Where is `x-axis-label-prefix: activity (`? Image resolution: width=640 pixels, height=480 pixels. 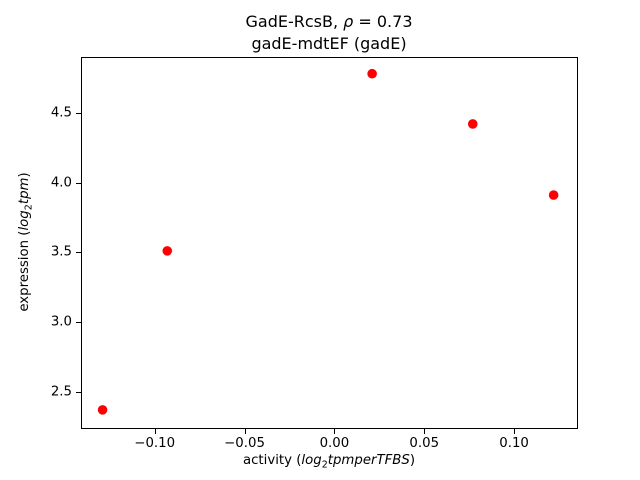 x-axis-label-prefix: activity ( is located at coordinates (272, 460).